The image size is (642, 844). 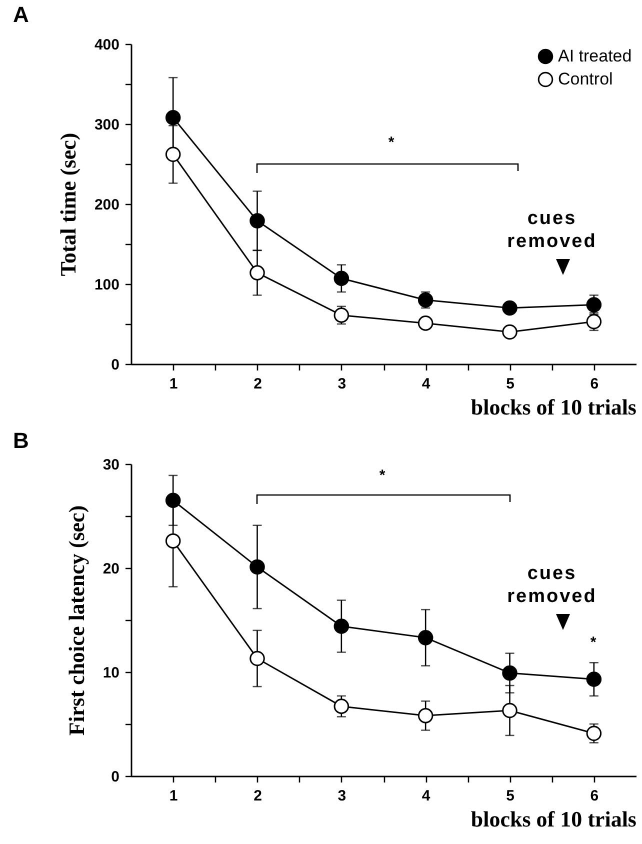 I want to click on y-axis-title: Total time (sec), so click(x=67, y=204).